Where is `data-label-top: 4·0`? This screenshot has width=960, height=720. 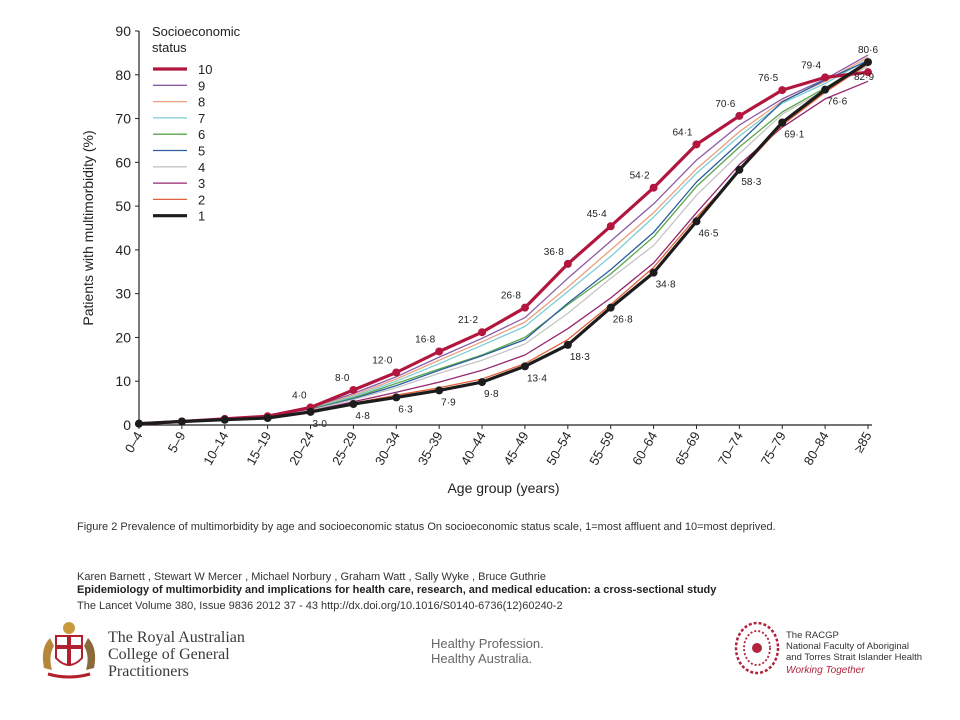
data-label-top: 4·0 is located at coordinates (299, 395).